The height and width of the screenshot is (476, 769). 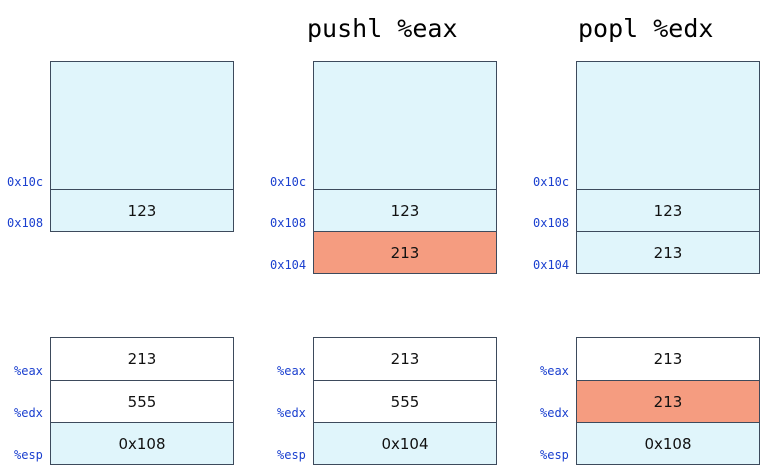 What do you see at coordinates (382, 28) in the screenshot?
I see `panel-title: pushl %eax` at bounding box center [382, 28].